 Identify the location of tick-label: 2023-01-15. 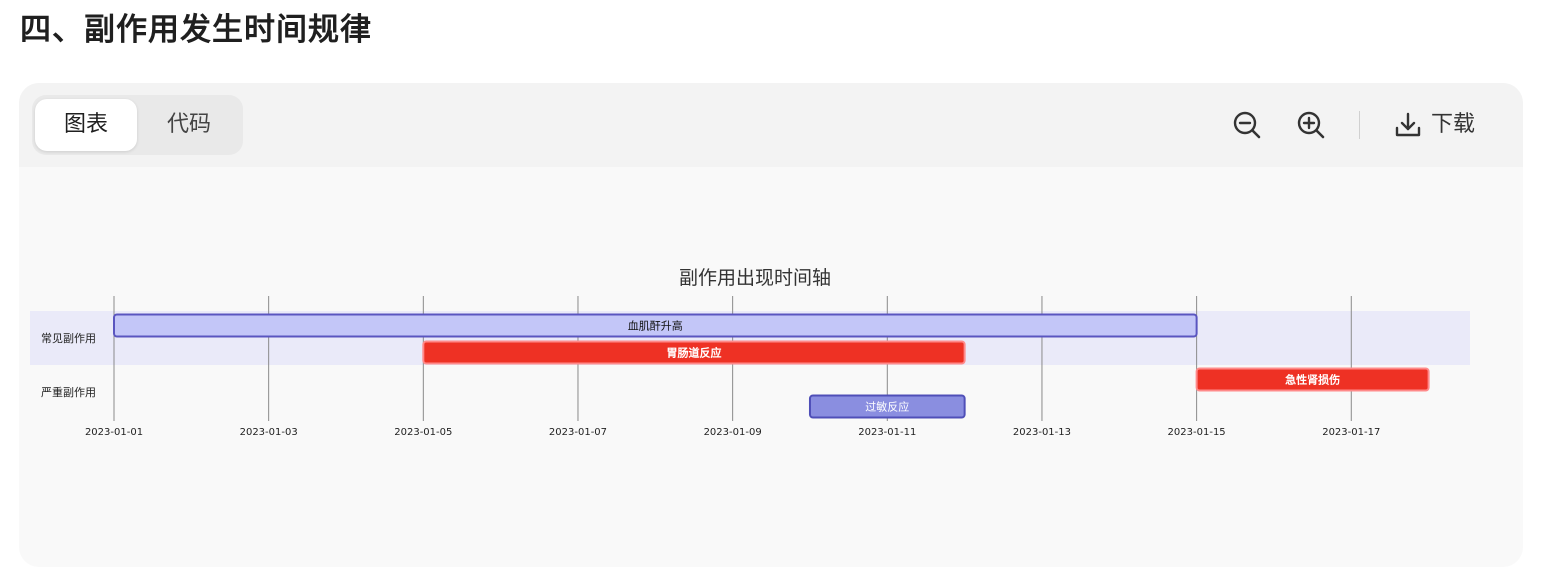
(1197, 432).